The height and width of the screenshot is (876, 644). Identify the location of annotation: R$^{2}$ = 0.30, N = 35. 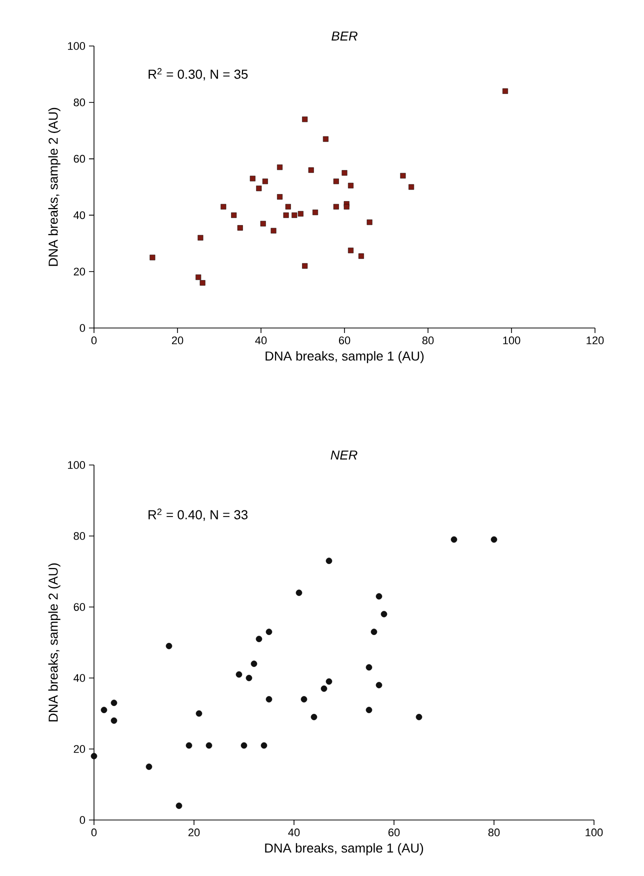
(198, 74).